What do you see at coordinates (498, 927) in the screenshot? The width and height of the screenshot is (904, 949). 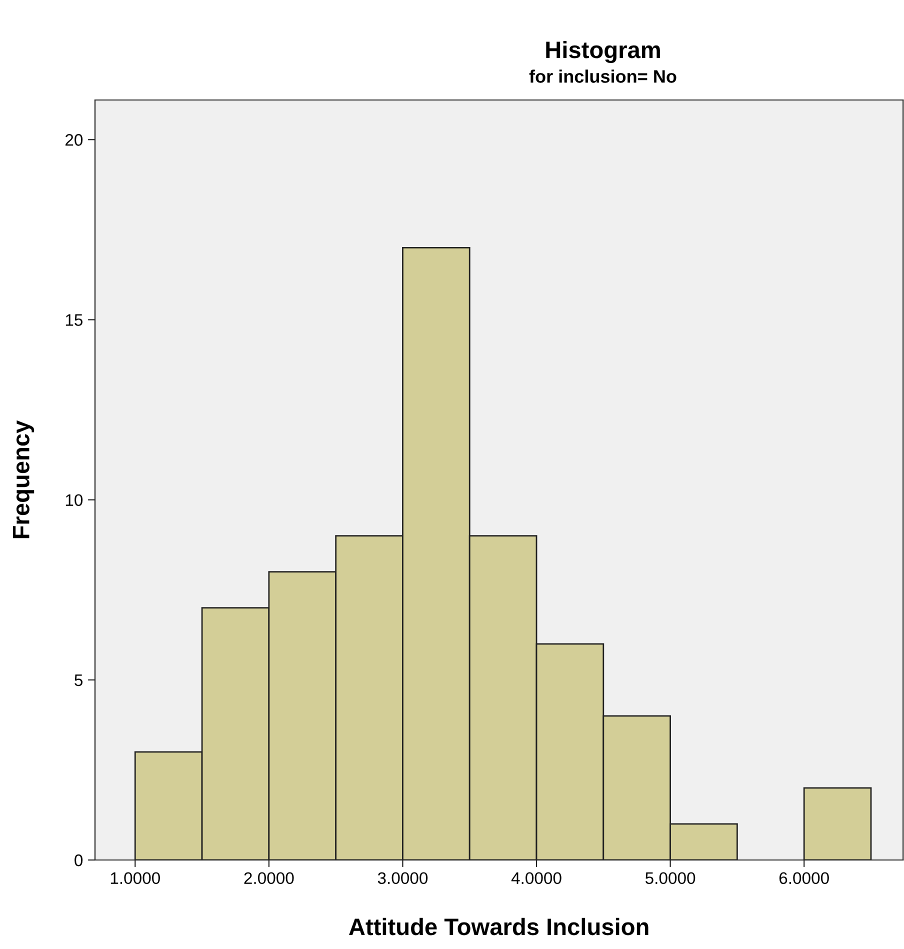 I see `x-axis-title: Attitude Towards Inclusion` at bounding box center [498, 927].